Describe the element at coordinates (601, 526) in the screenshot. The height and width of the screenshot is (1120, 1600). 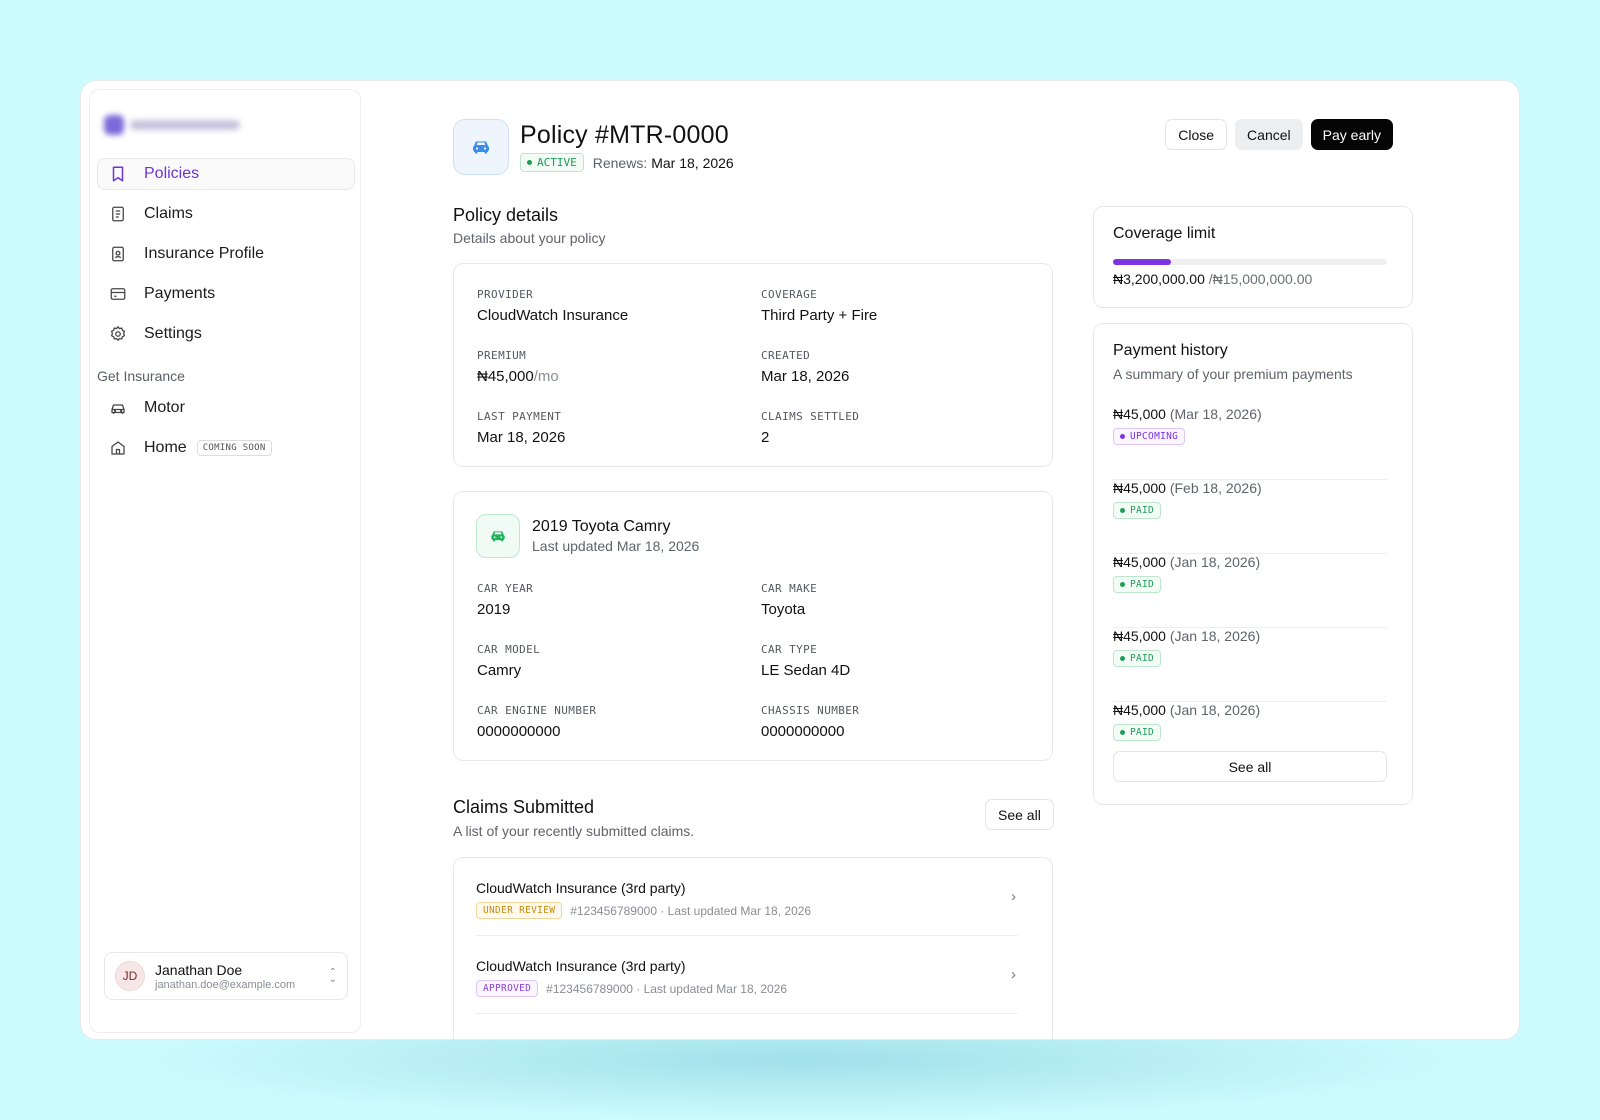
I see `vehicle-title: 2019 Toyota Camry` at that location.